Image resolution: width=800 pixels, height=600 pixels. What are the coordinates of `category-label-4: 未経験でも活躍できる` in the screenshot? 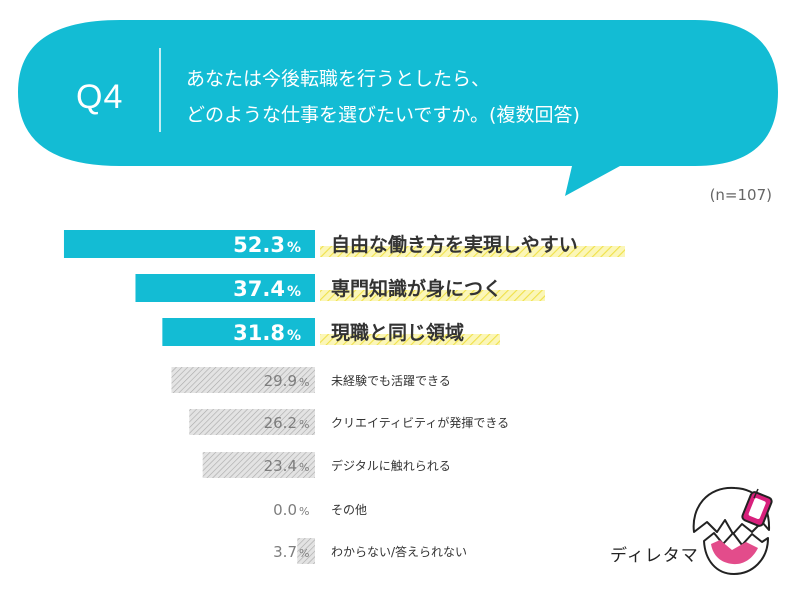 It's located at (391, 380).